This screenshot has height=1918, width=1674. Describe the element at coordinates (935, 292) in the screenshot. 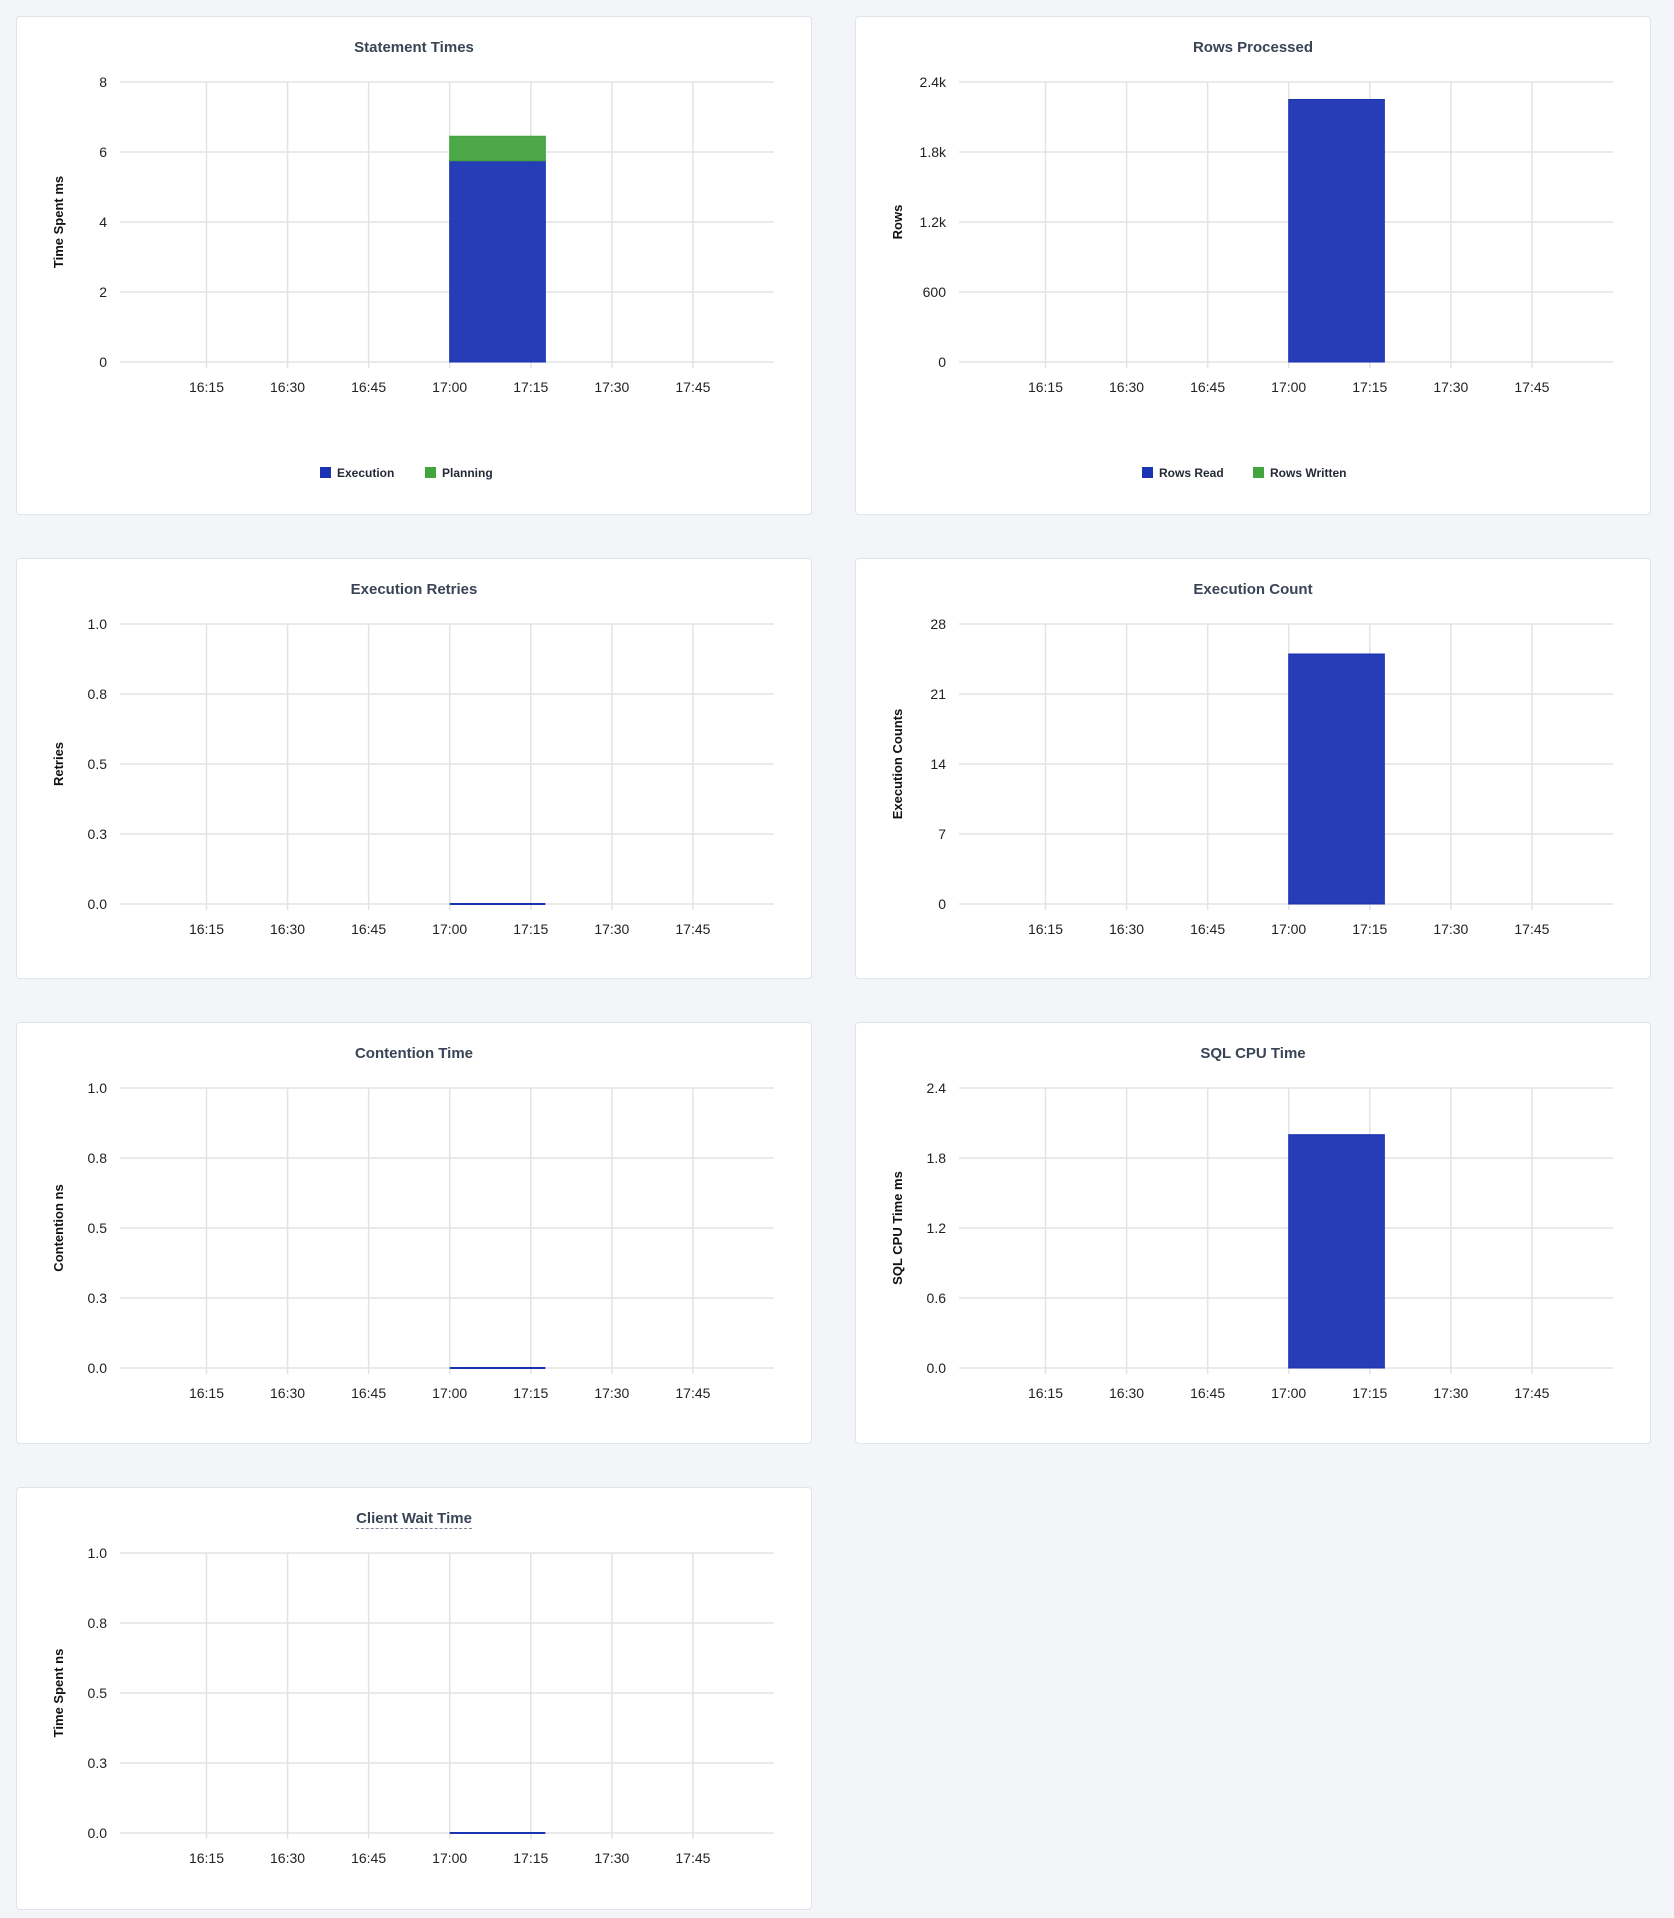

I see `y-tick-label: 600` at that location.